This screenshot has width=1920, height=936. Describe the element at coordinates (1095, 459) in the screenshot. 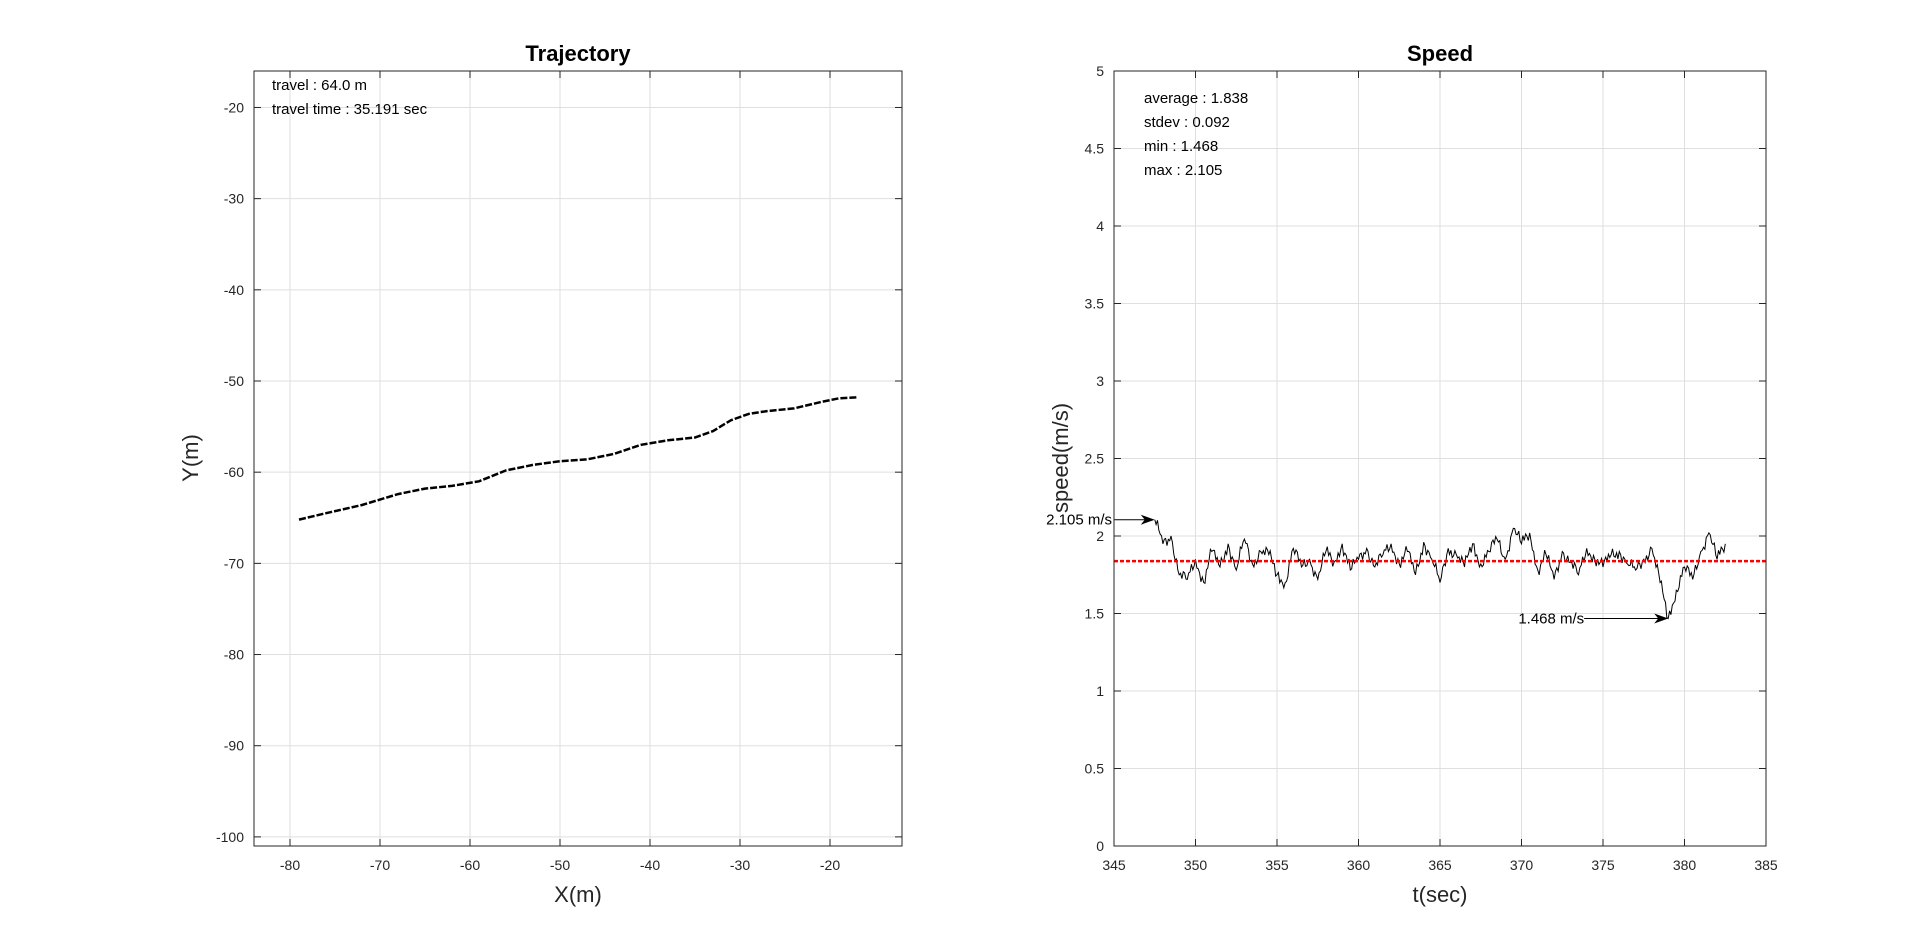

I see `speed-ytick-label: 2.5` at that location.